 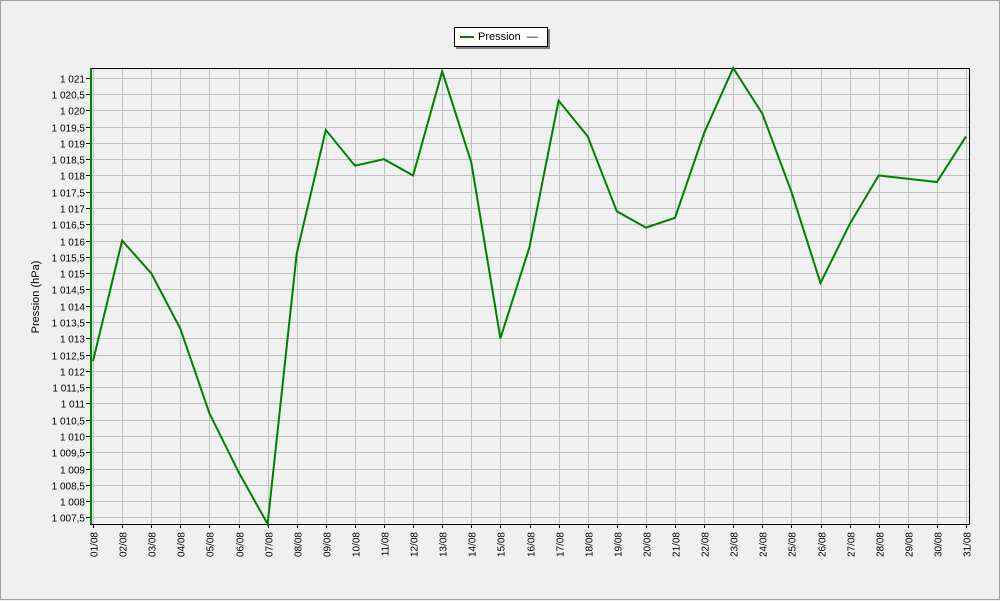 What do you see at coordinates (72, 177) in the screenshot?
I see `y-tick-label: 1 018` at bounding box center [72, 177].